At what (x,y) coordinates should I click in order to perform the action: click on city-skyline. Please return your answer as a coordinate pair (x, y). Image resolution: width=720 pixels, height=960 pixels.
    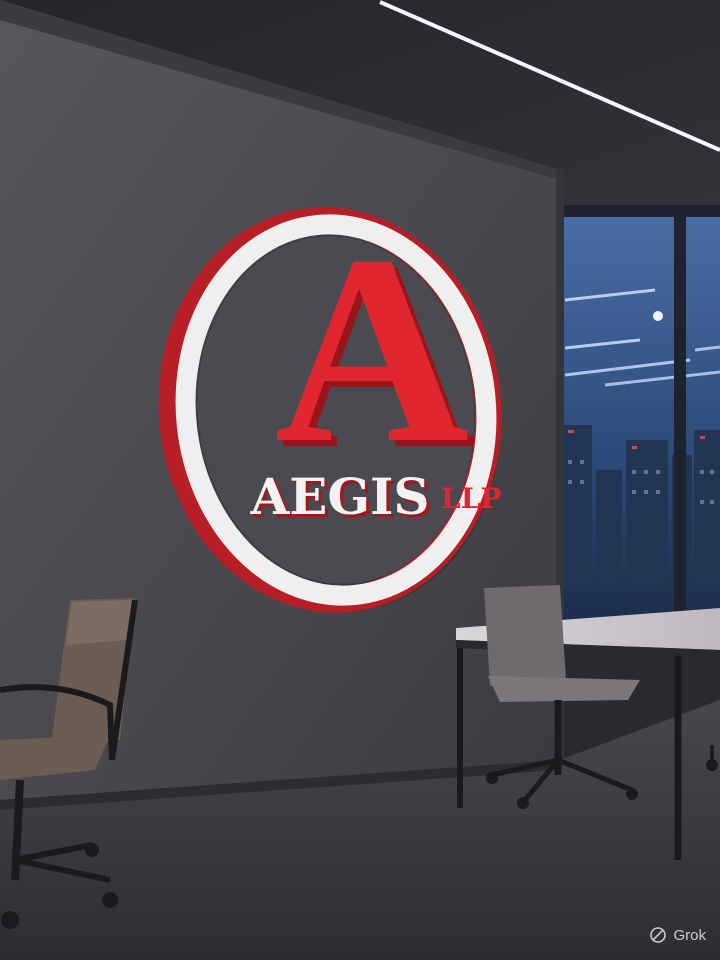
    Looking at the image, I should click on (641, 507).